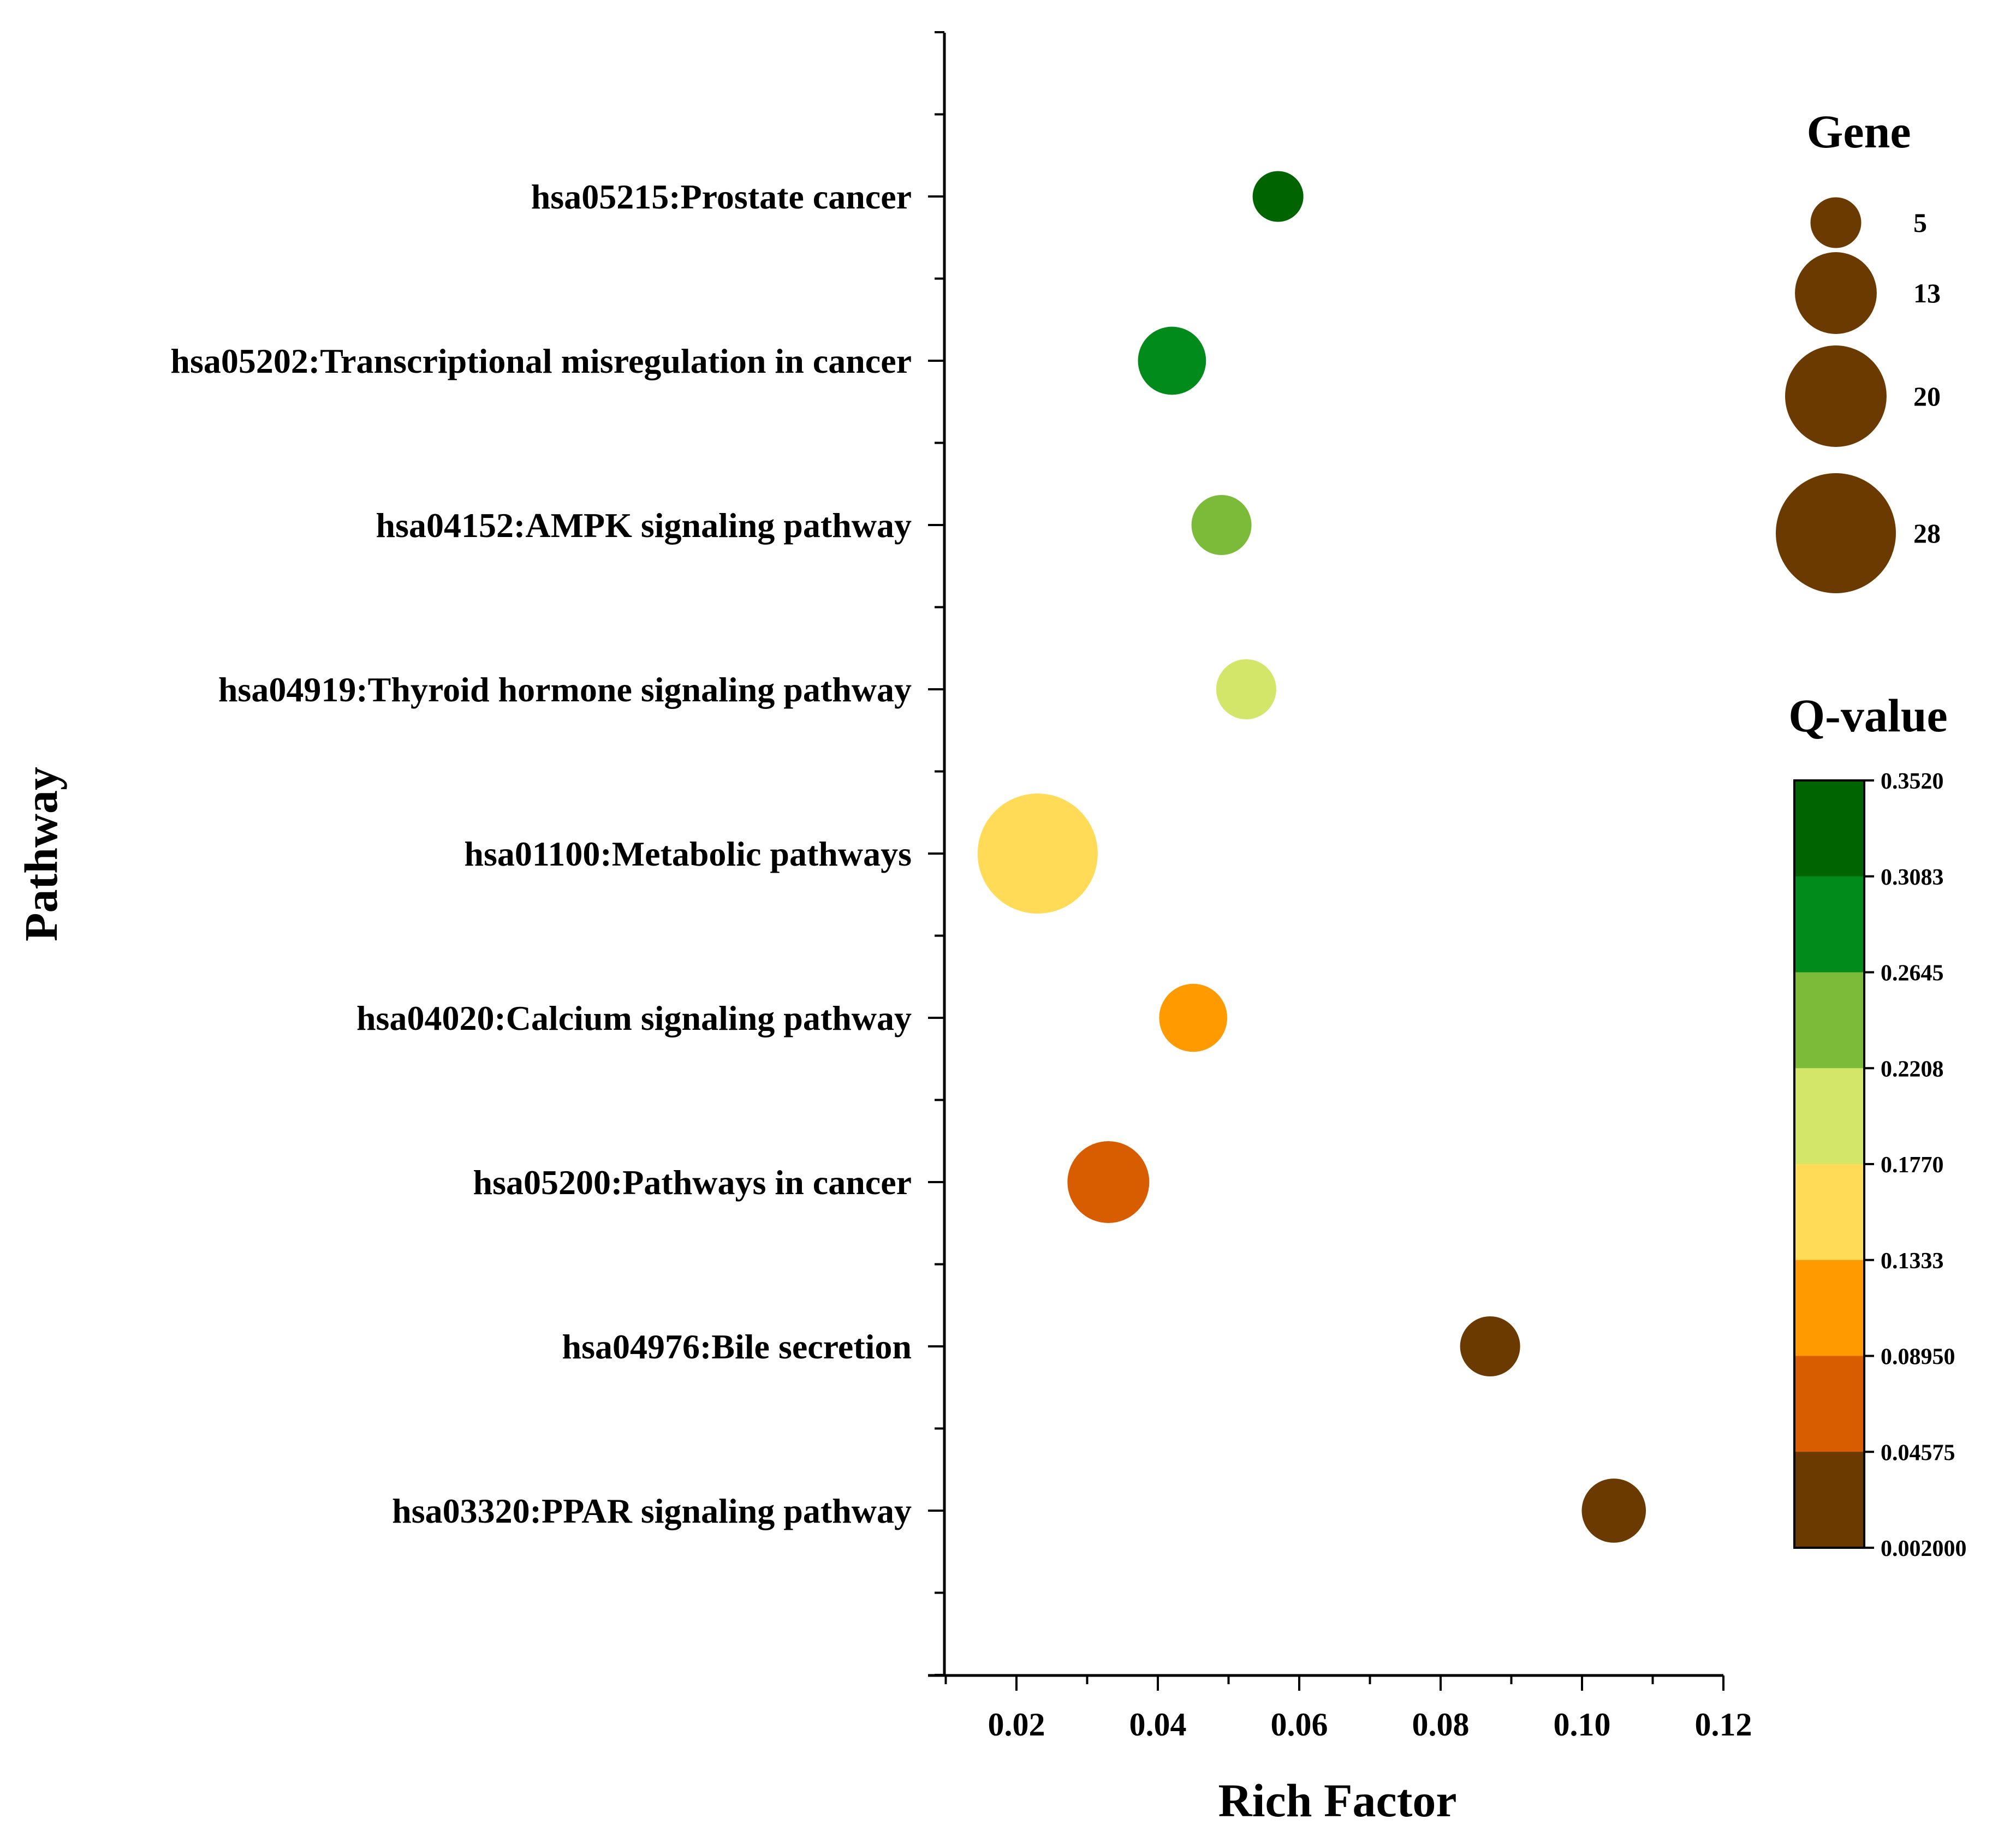  What do you see at coordinates (1927, 533) in the screenshot?
I see `gene-legend-label: 28` at bounding box center [1927, 533].